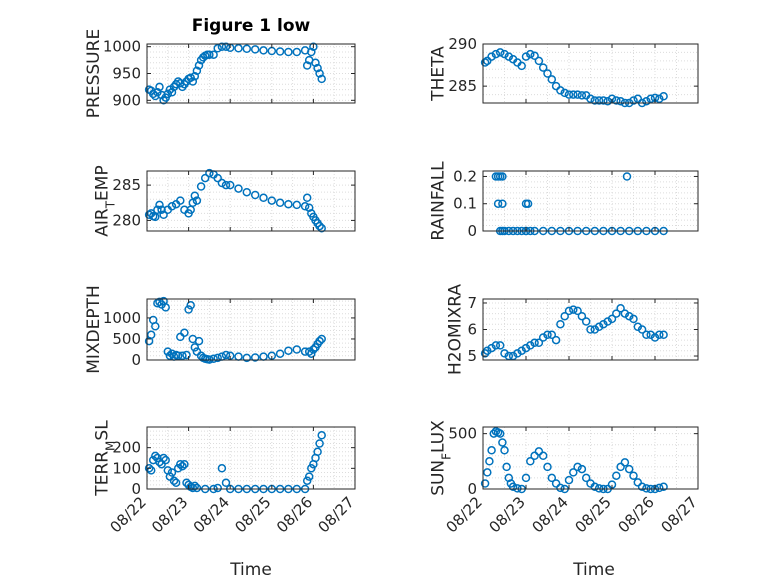 Image resolution: width=778 pixels, height=583 pixels. What do you see at coordinates (498, 203) in the screenshot?
I see `rainfall-data-point` at bounding box center [498, 203].